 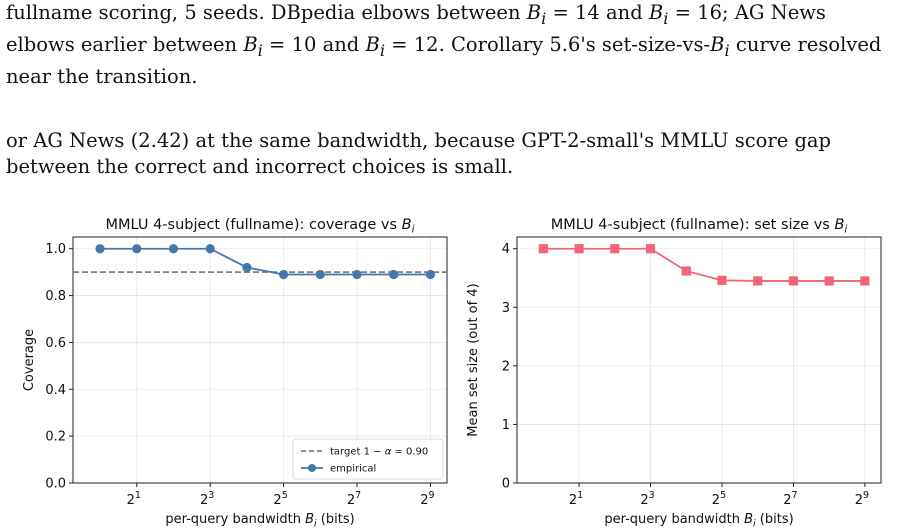 I want to click on legend-text-alpha: α, so click(x=388, y=452).